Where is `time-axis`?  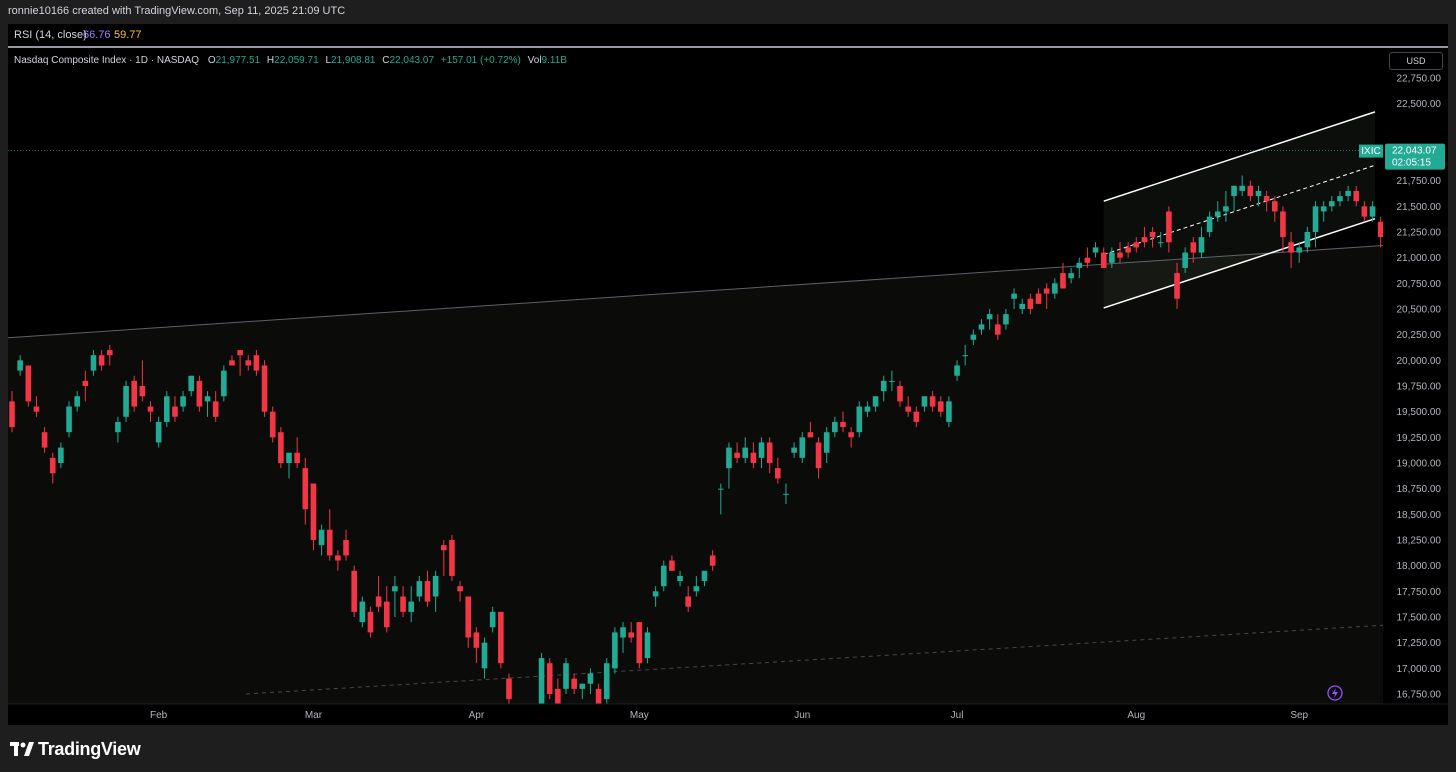 time-axis is located at coordinates (728, 714).